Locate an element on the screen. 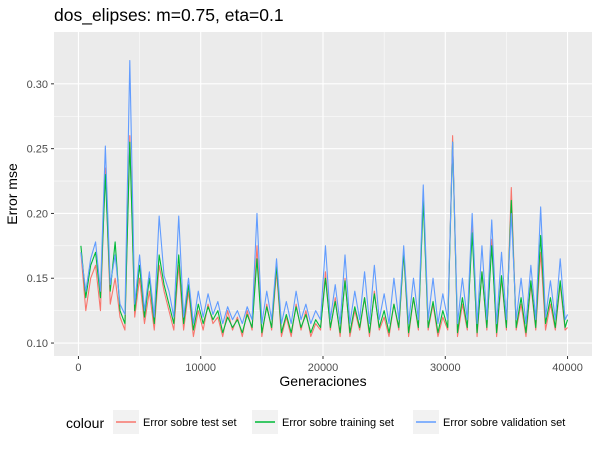  x-tick-label: 40000 is located at coordinates (567, 368).